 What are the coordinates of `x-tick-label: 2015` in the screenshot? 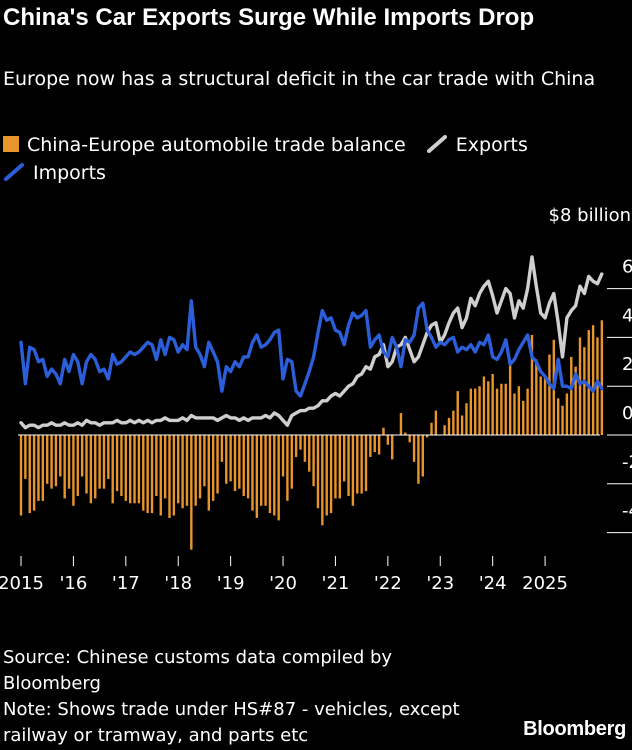 It's located at (22, 583).